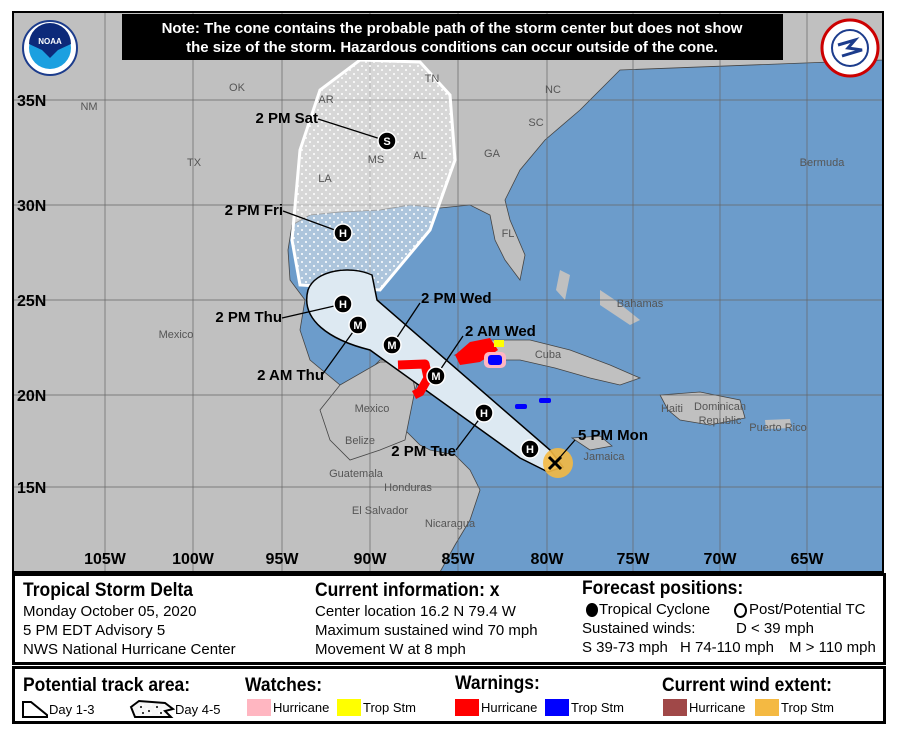 This screenshot has width=897, height=736. I want to click on forecast-time-label: 5 PM Mon, so click(613, 435).